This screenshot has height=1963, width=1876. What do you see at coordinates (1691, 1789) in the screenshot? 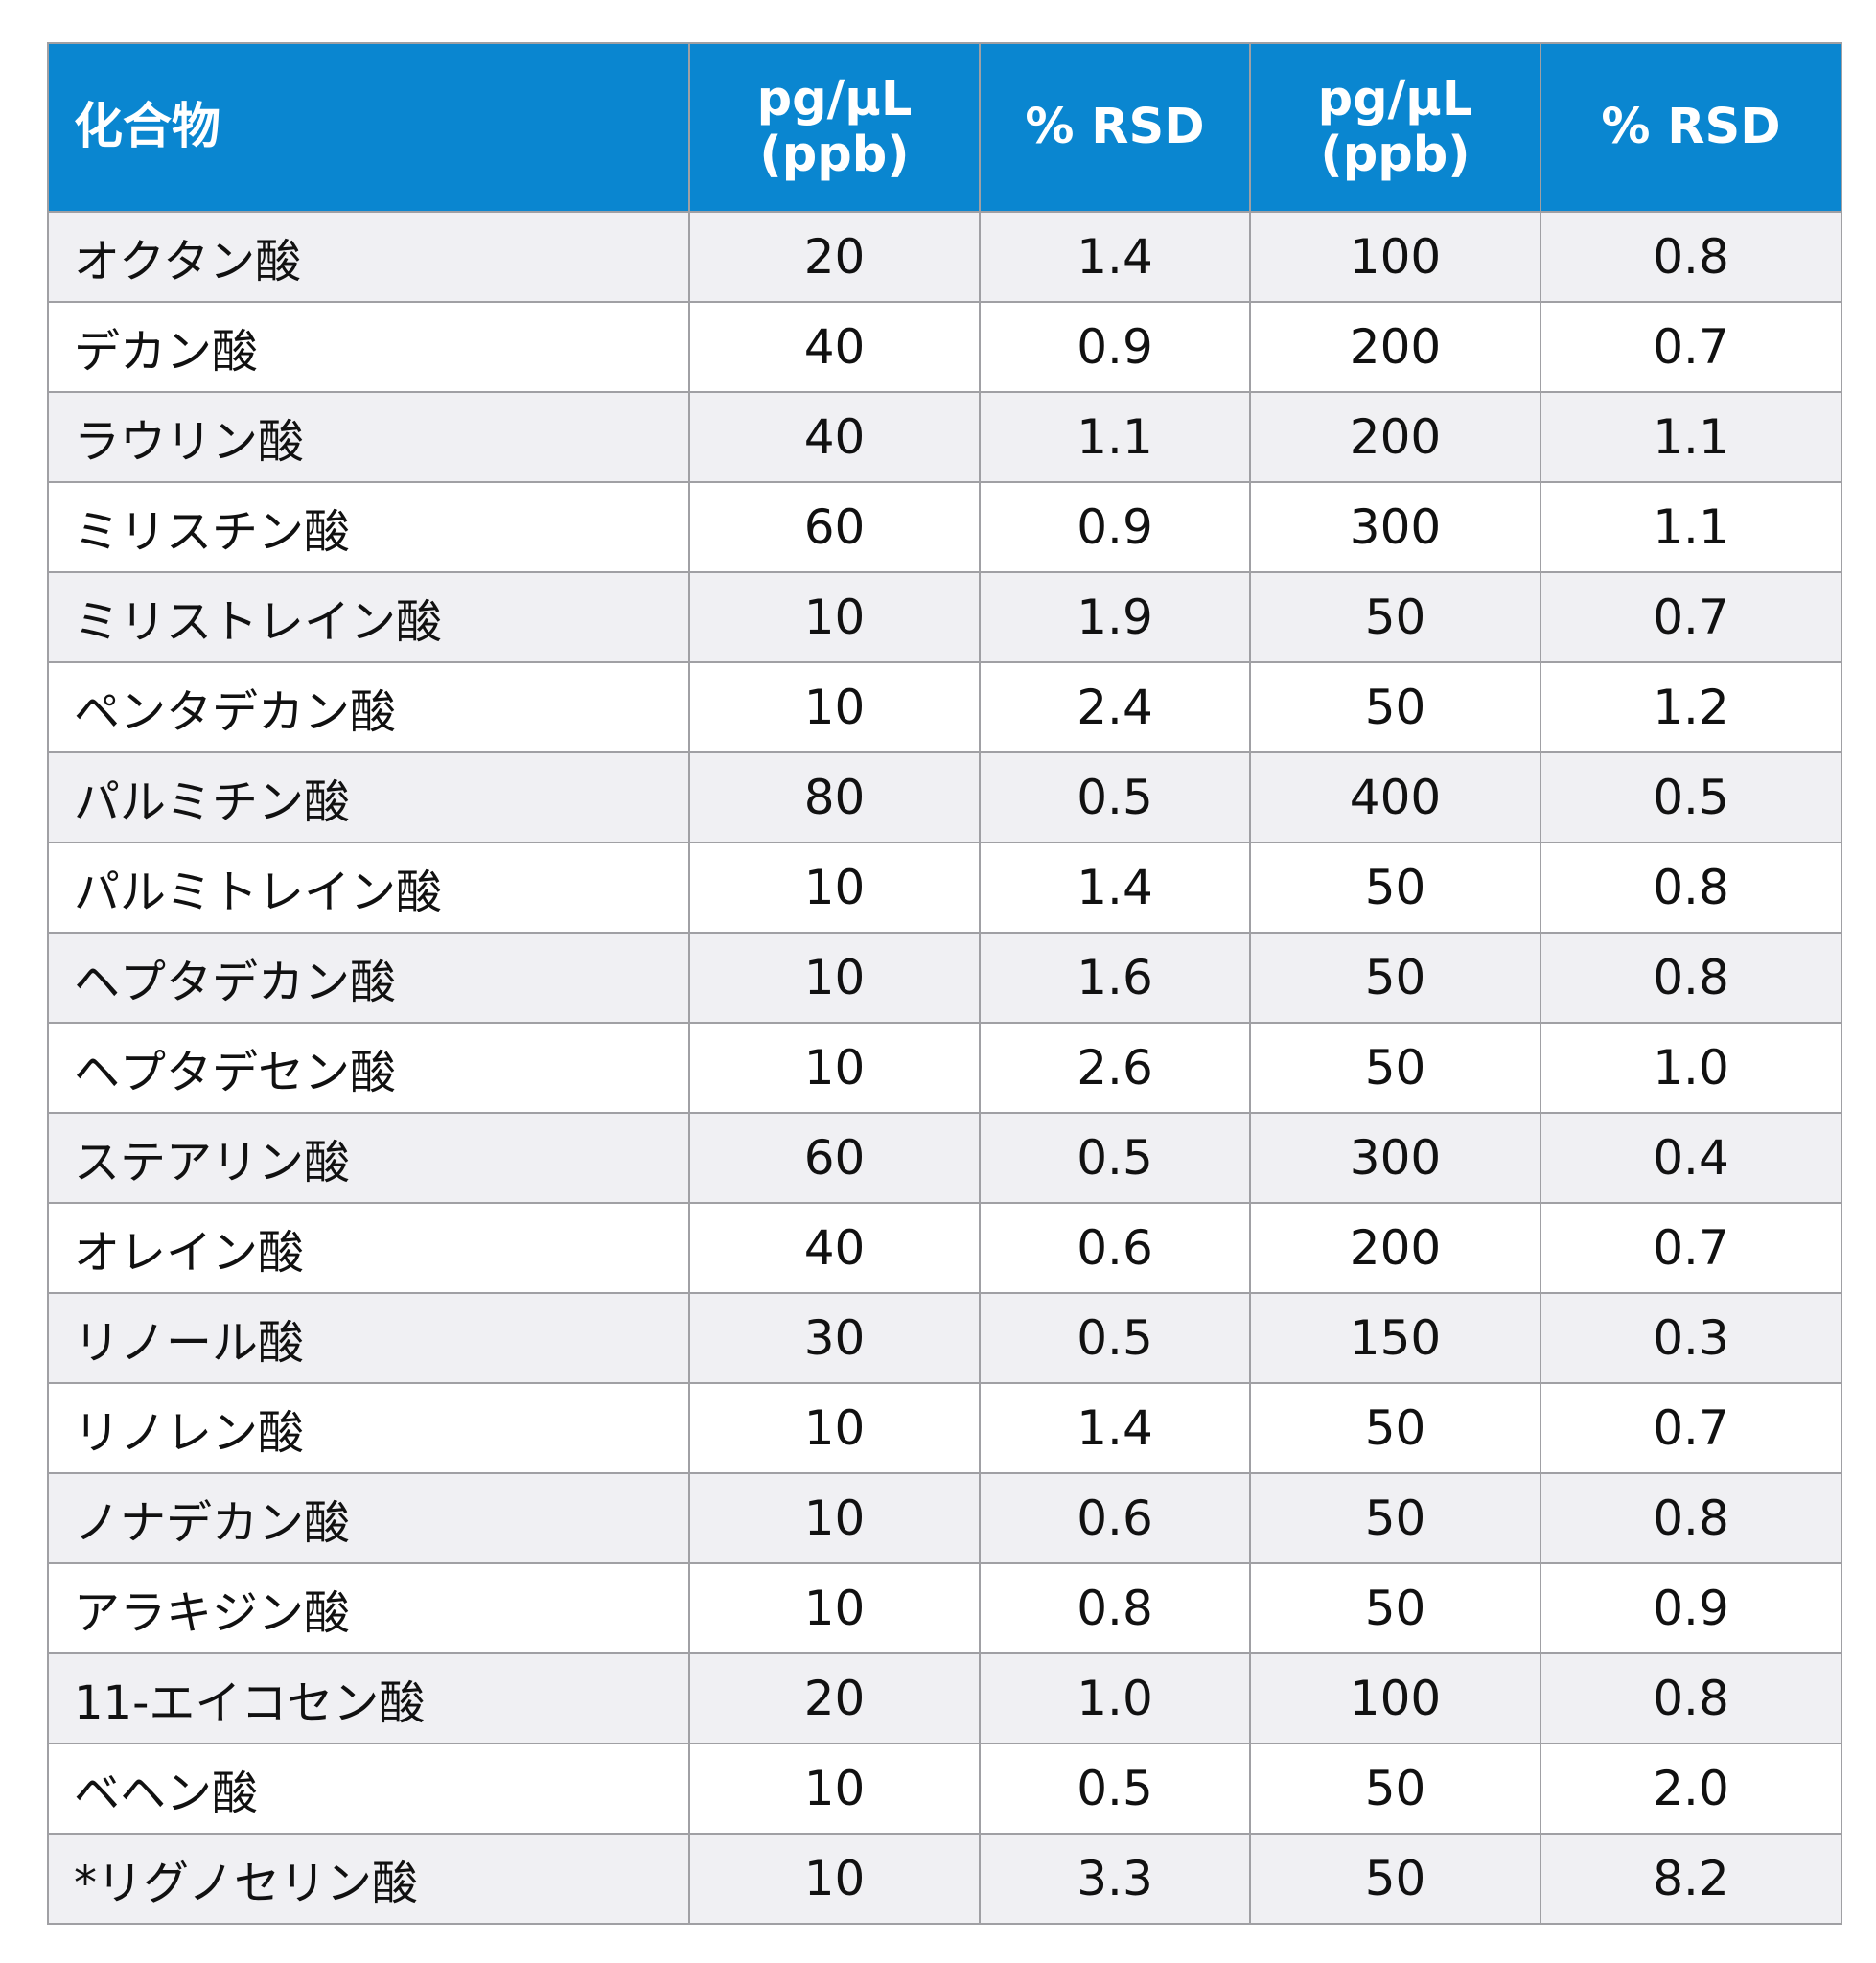
I see `rsd-high-cell: 2.0` at bounding box center [1691, 1789].